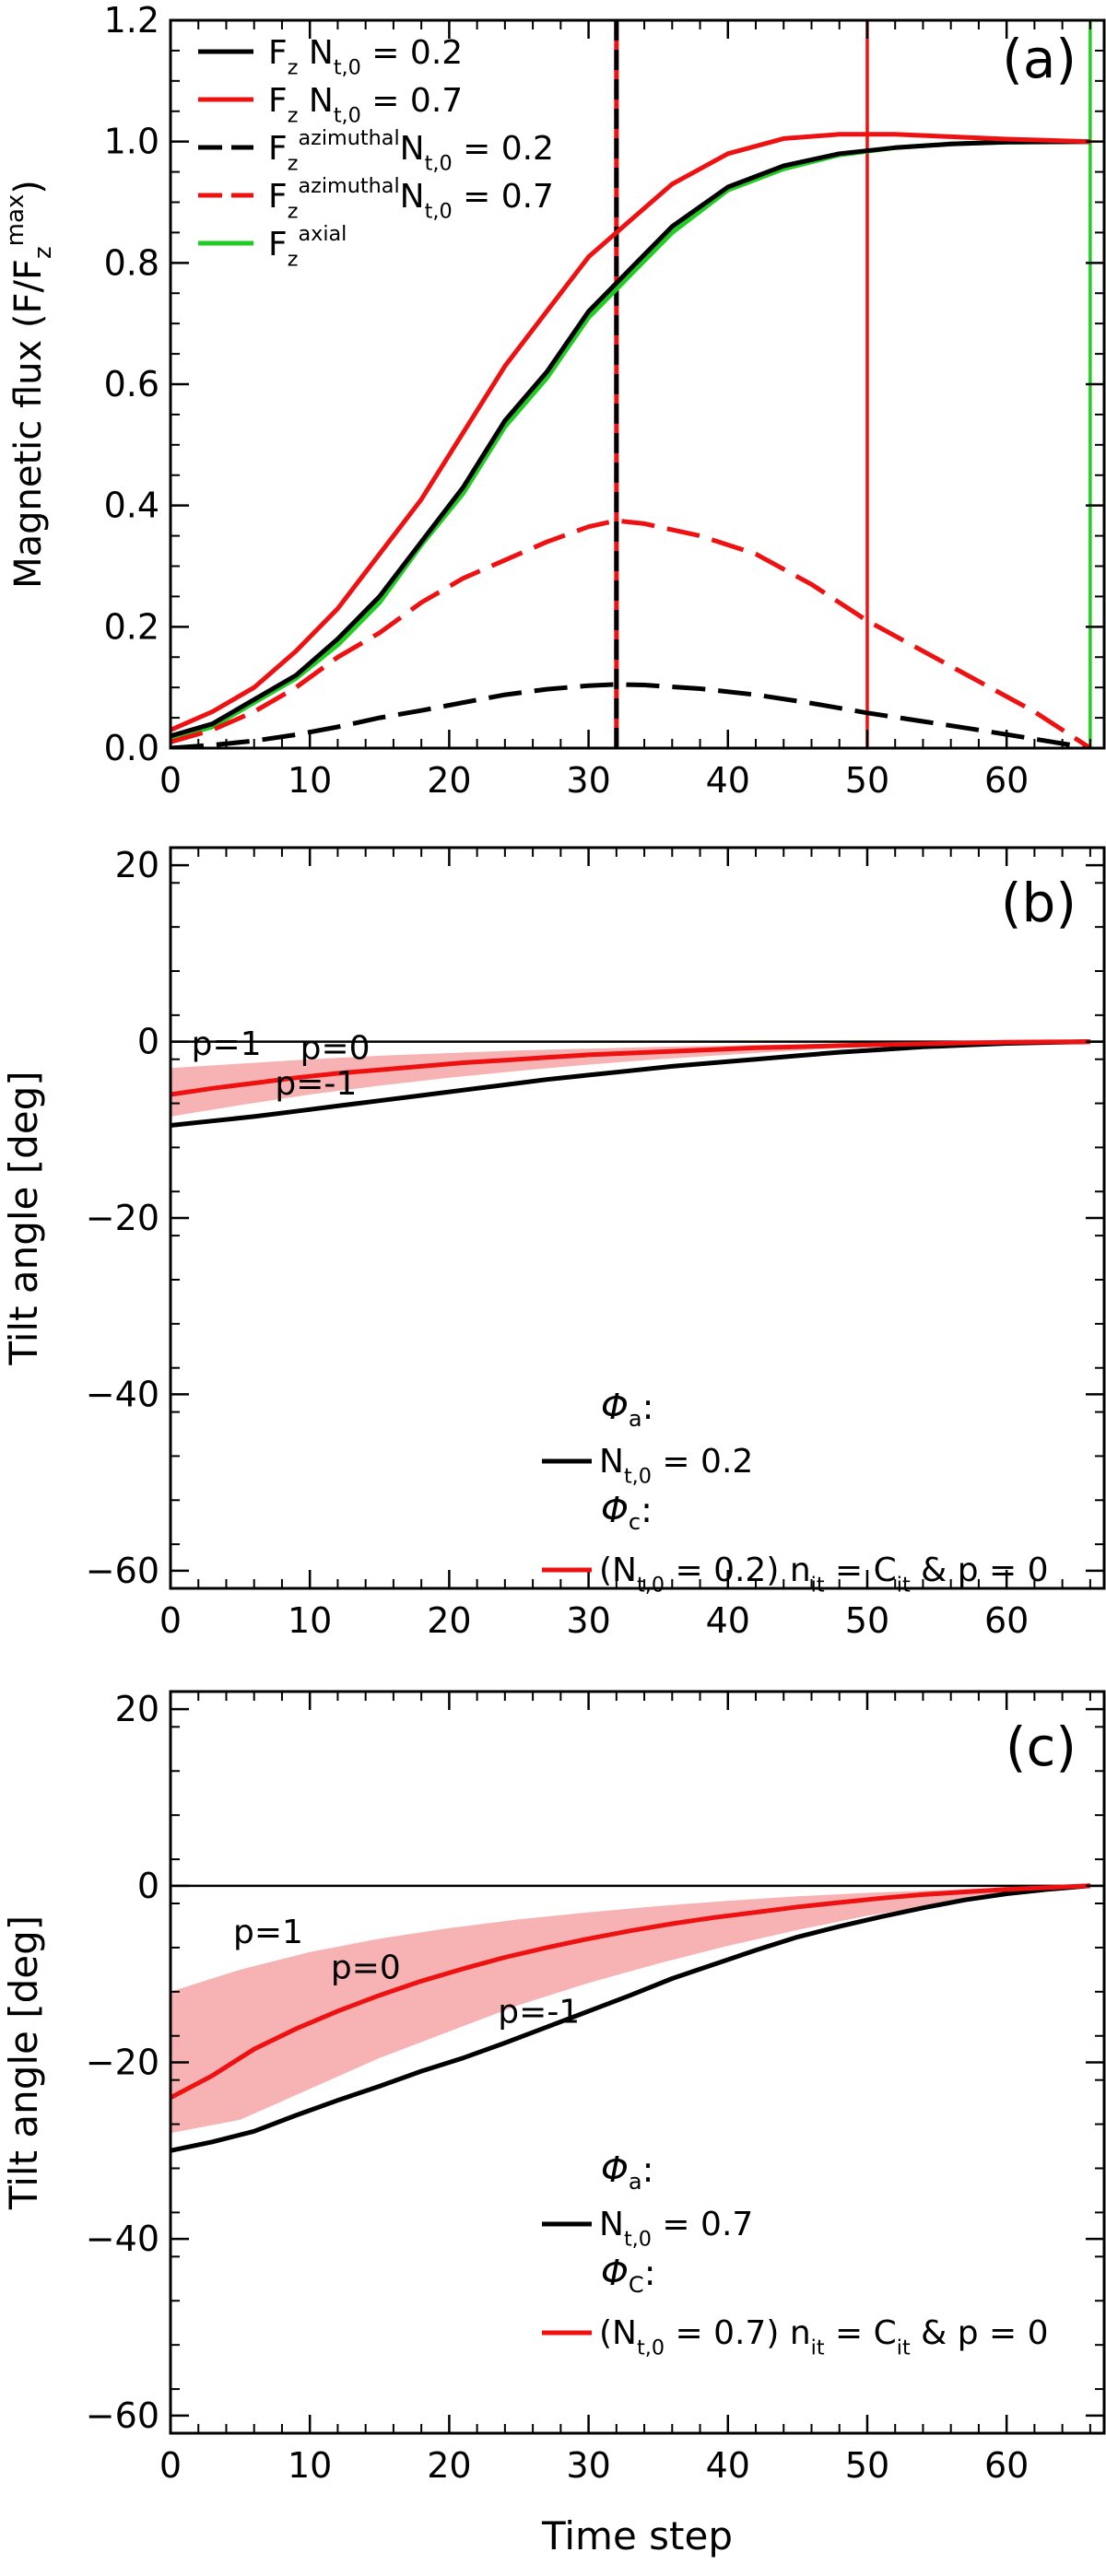 The image size is (1106, 2576). What do you see at coordinates (628, 2275) in the screenshot?
I see `legend-phi-c: ΦC:` at bounding box center [628, 2275].